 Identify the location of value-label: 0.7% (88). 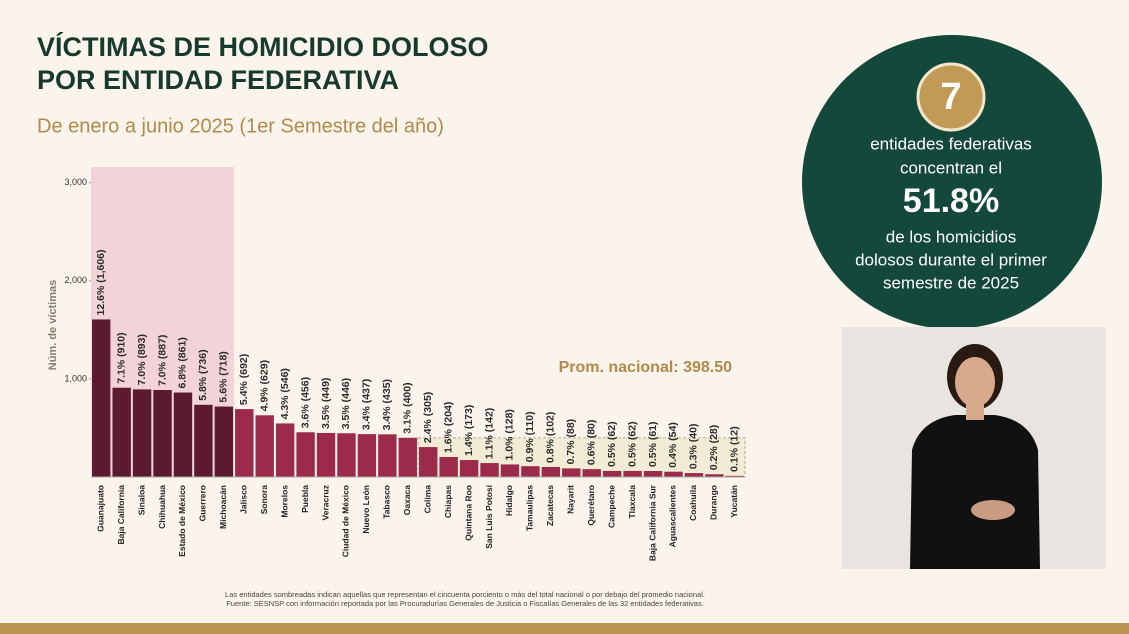
(571, 442).